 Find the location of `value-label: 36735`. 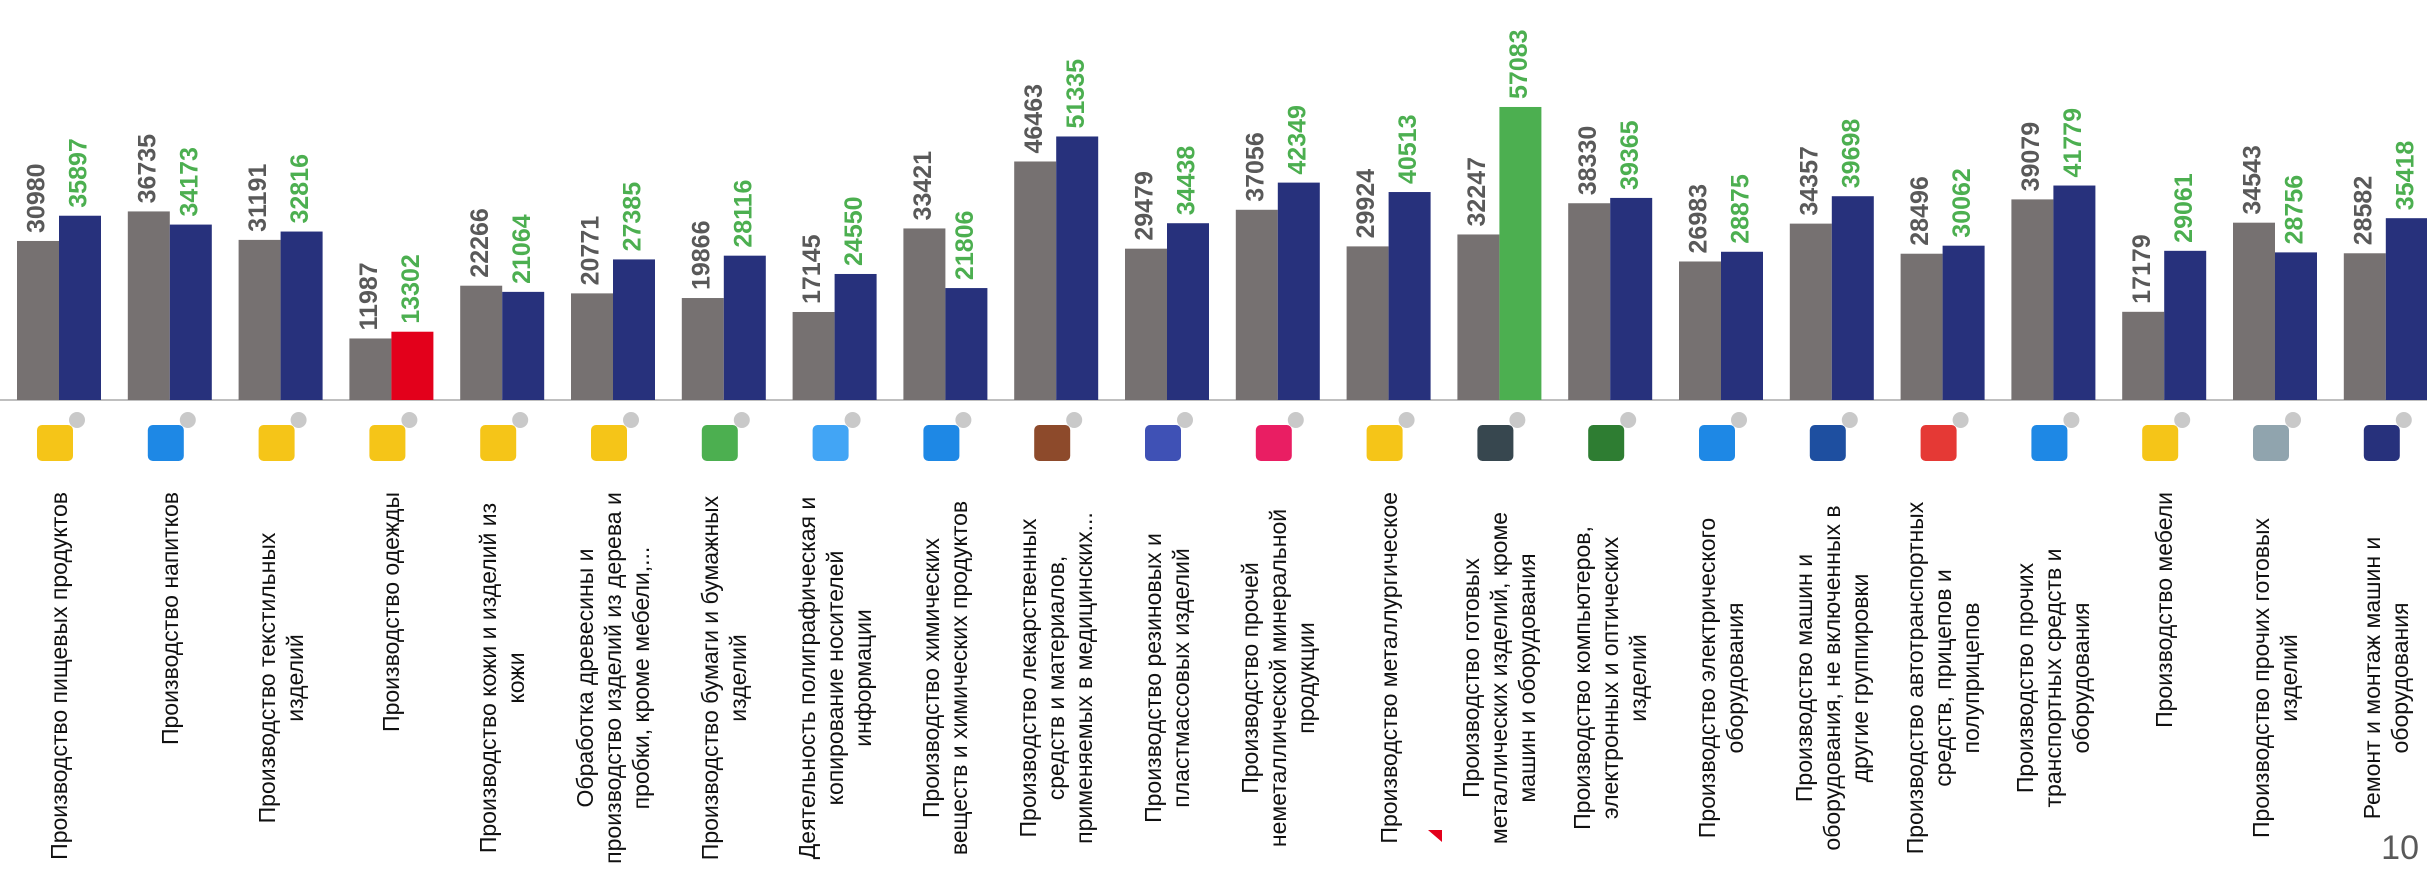

value-label: 36735 is located at coordinates (147, 169).